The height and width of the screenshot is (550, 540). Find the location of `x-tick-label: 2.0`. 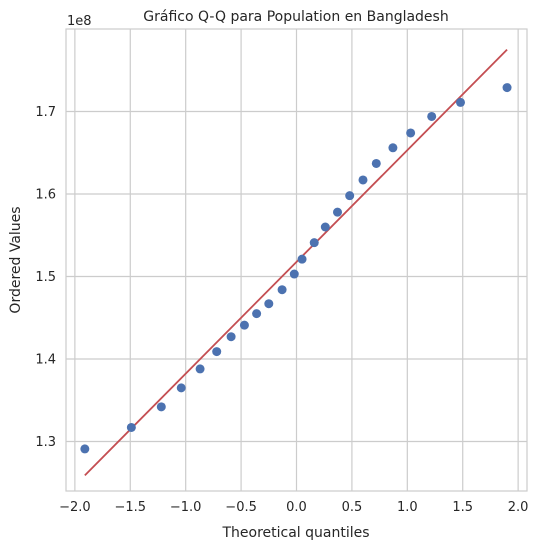

x-tick-label: 2.0 is located at coordinates (518, 507).